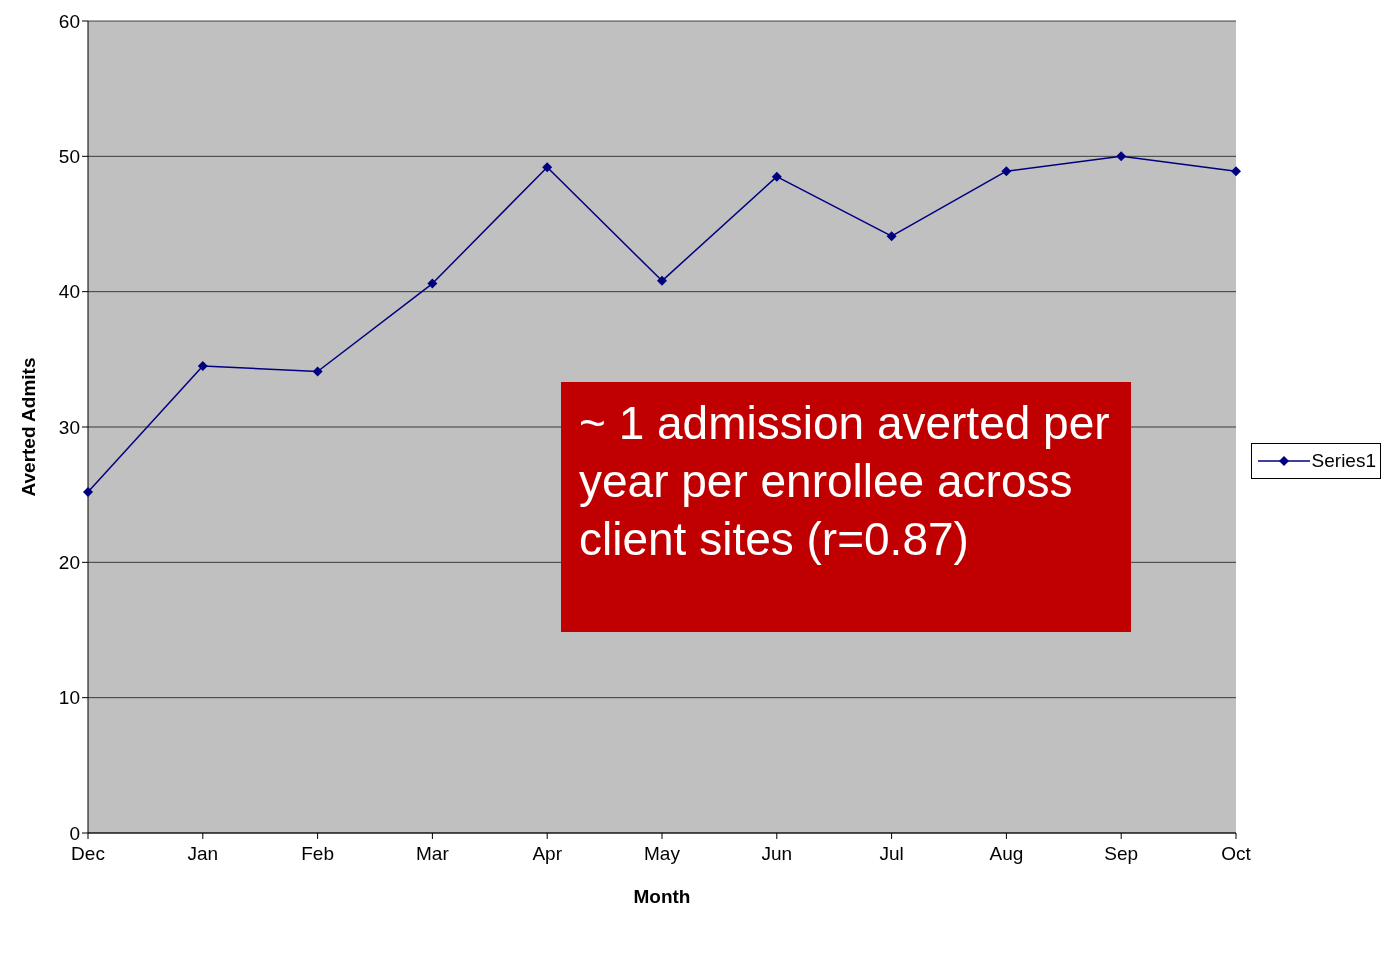  Describe the element at coordinates (433, 854) in the screenshot. I see `x-tick-label: Mar` at that location.